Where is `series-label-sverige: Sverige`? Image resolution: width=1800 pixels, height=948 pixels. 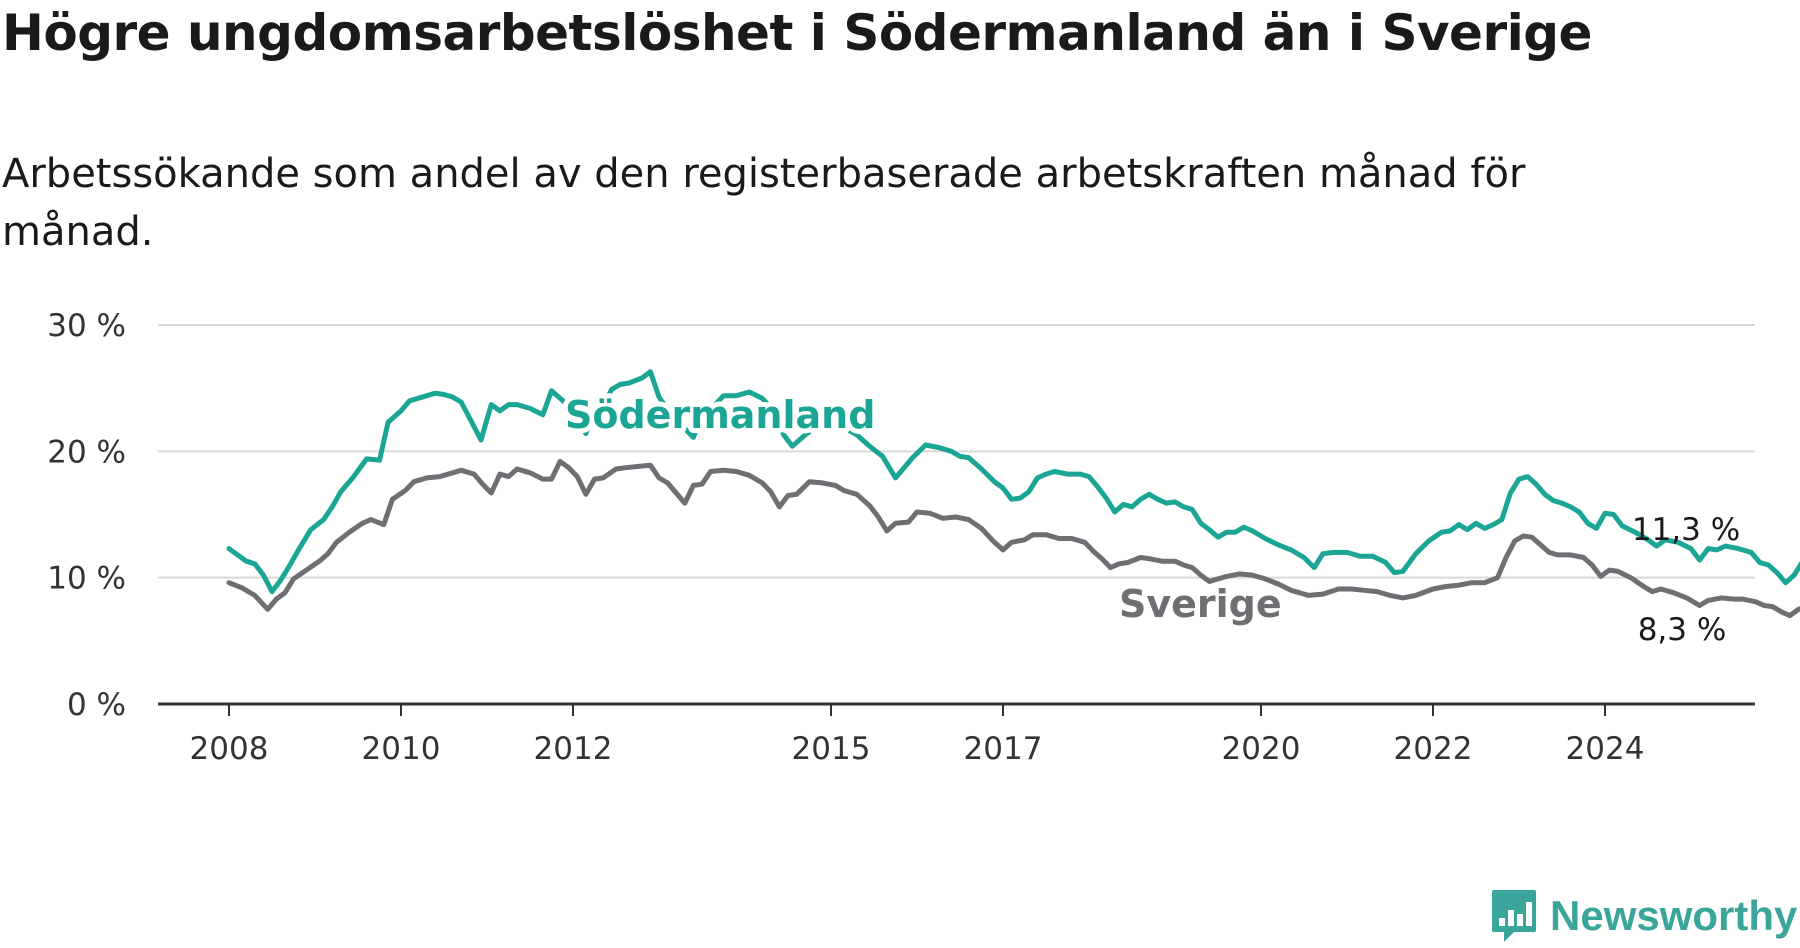 series-label-sverige: Sverige is located at coordinates (1200, 604).